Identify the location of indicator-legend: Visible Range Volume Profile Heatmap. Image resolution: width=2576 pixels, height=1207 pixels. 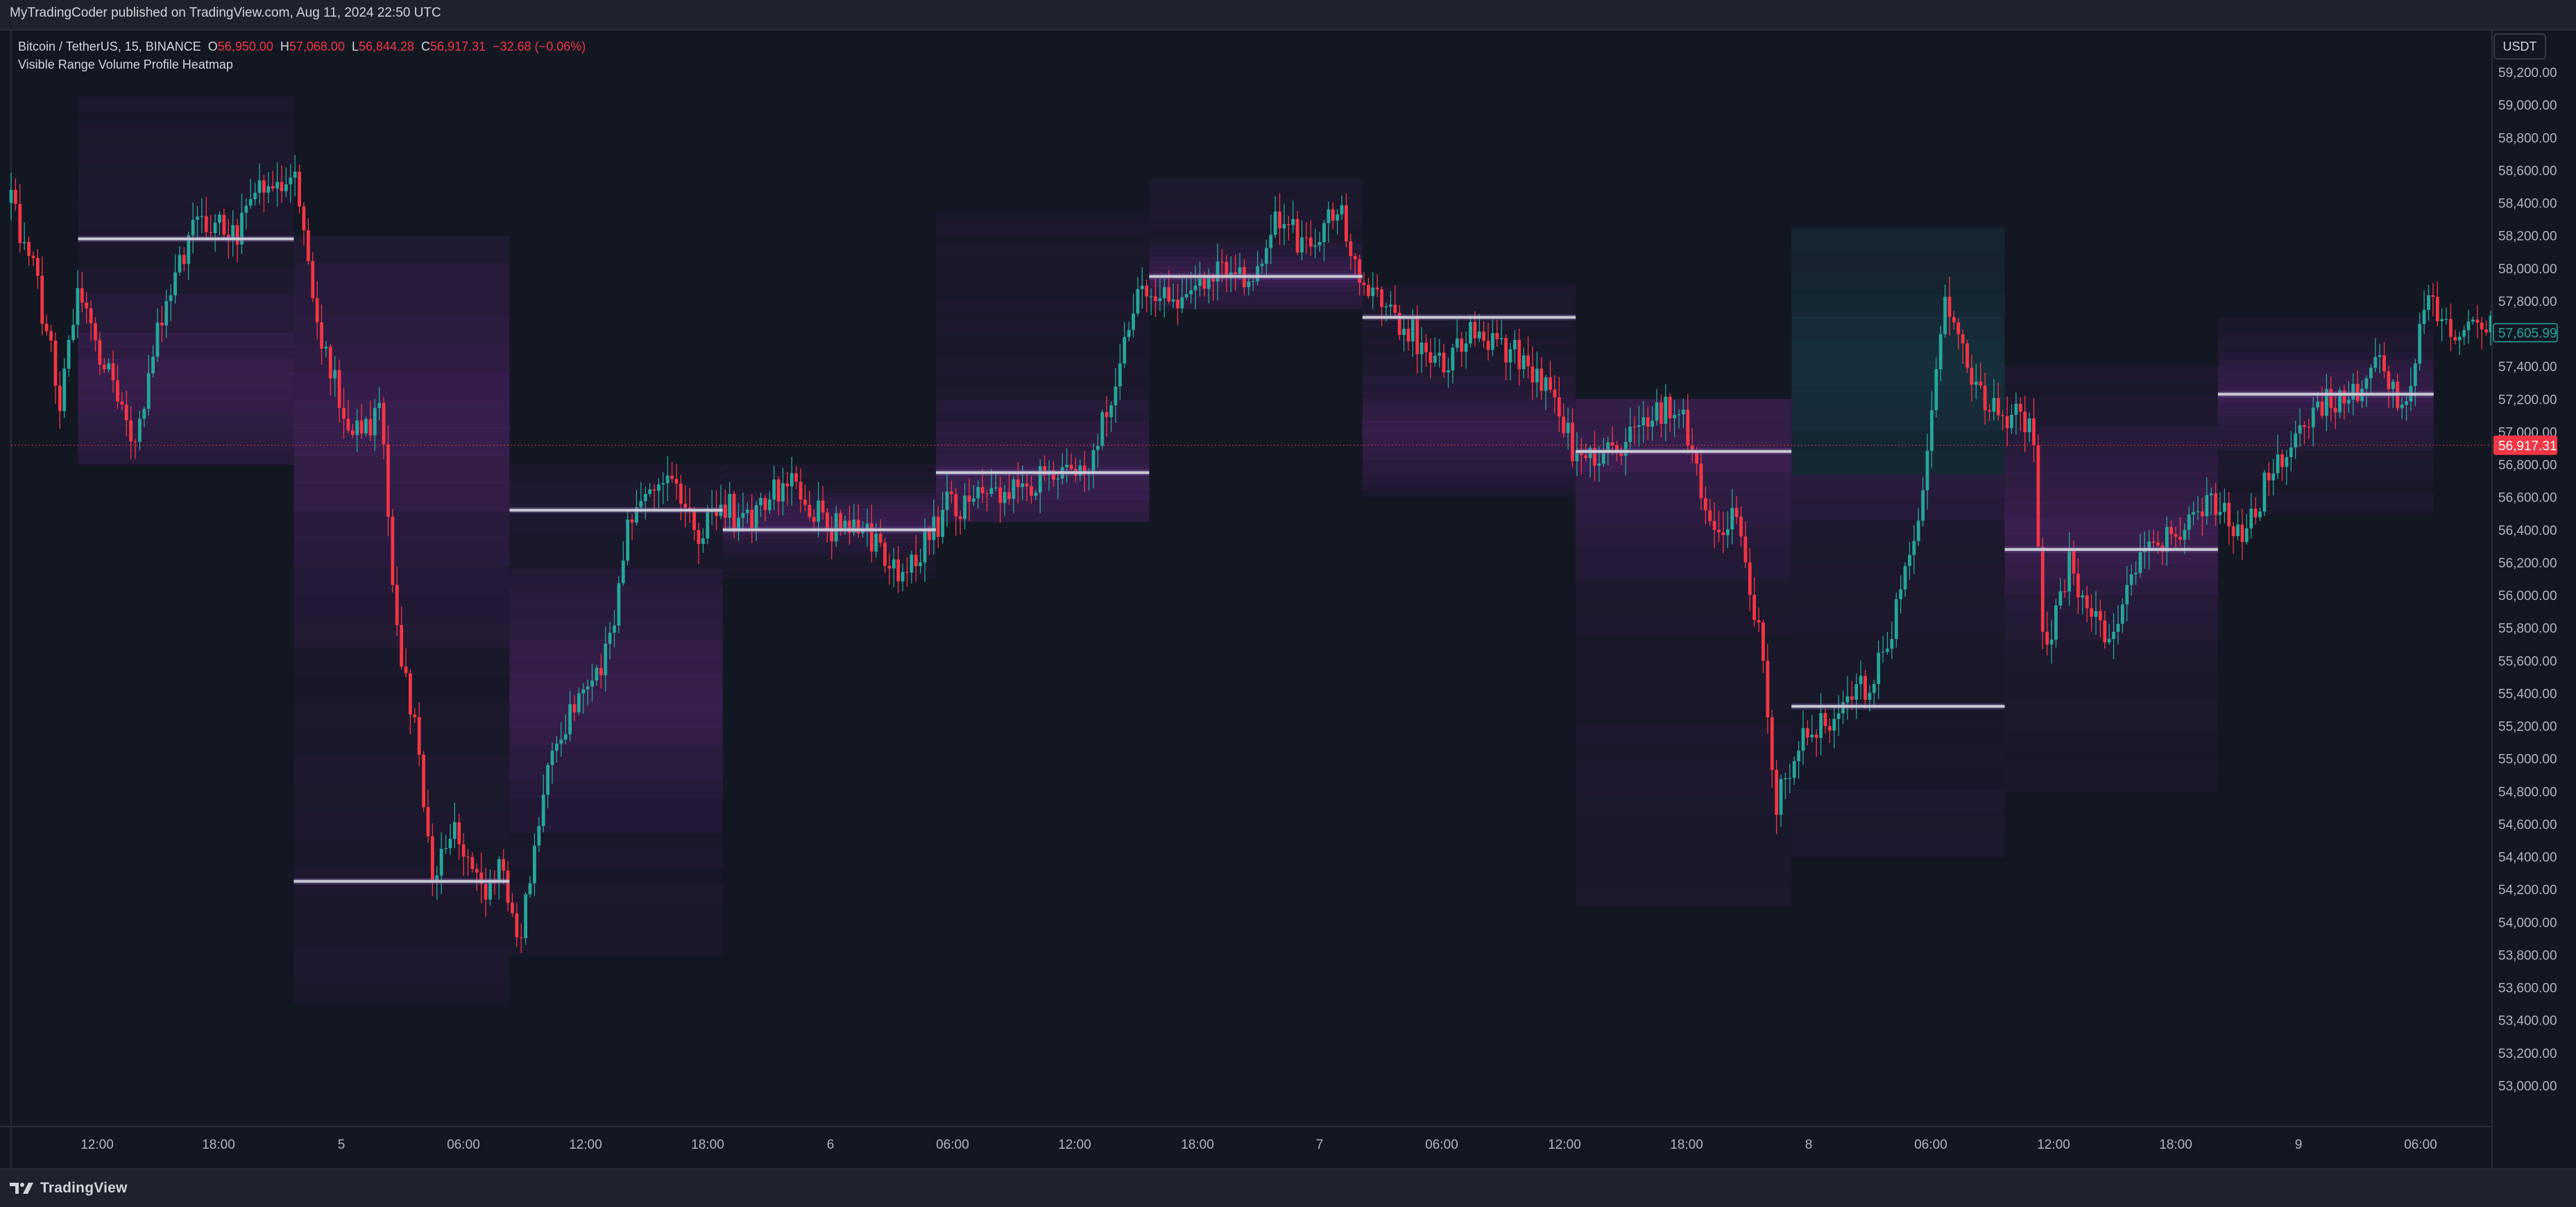
(125, 64).